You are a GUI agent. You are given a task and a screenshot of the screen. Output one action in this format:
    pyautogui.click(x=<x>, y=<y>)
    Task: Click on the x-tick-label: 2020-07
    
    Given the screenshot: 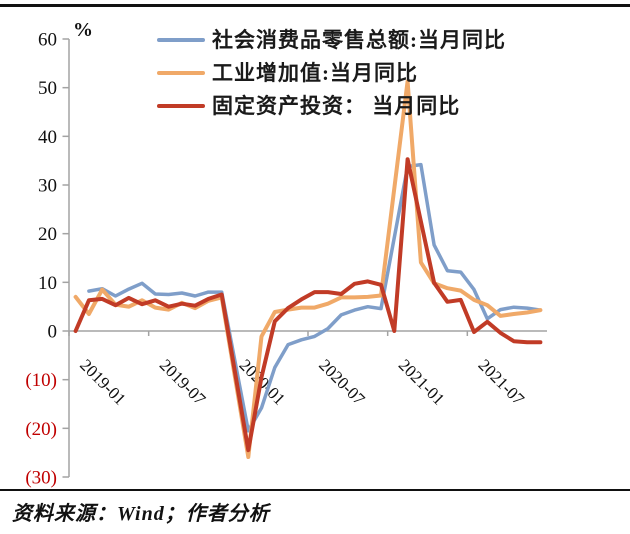 What is the action you would take?
    pyautogui.click(x=342, y=382)
    